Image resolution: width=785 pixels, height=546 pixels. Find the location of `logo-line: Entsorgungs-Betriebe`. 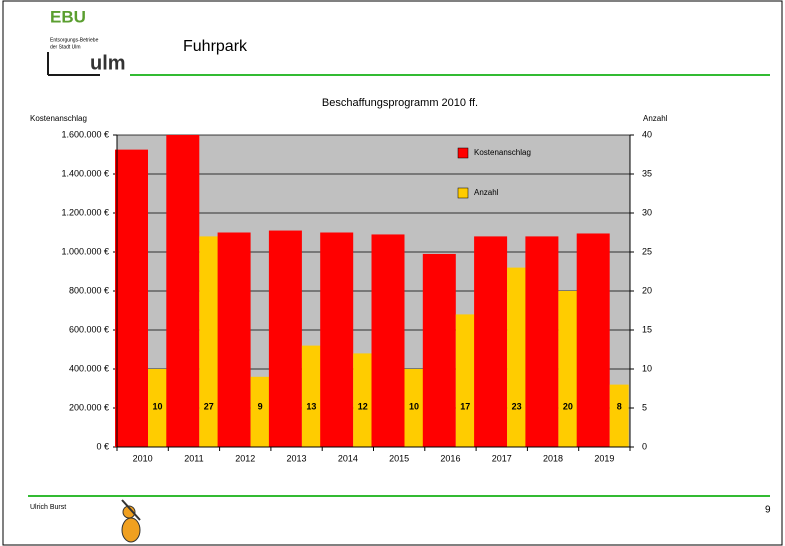

logo-line: Entsorgungs-Betriebe is located at coordinates (74, 40).